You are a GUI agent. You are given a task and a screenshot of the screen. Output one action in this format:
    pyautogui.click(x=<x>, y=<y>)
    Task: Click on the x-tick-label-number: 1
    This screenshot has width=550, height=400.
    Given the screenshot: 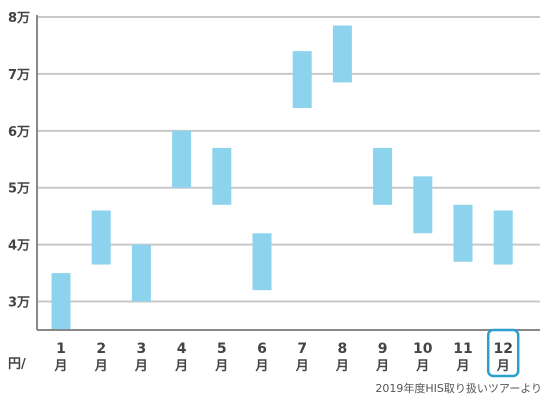 What is the action you would take?
    pyautogui.click(x=61, y=349)
    